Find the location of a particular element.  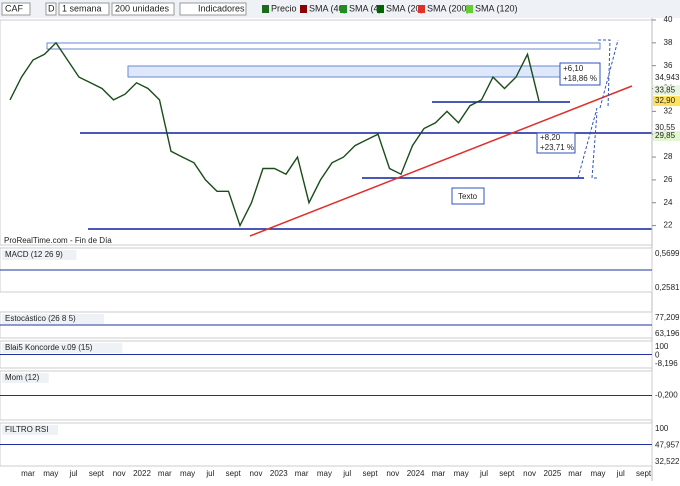

source: ProRealTime.com - Fin de Día is located at coordinates (58, 240).